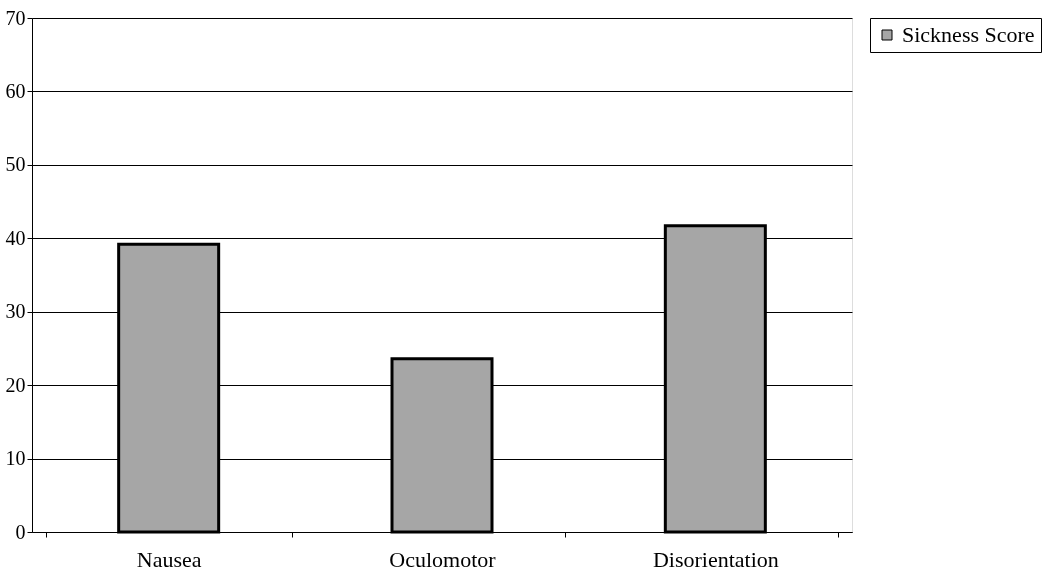 The width and height of the screenshot is (1057, 582). What do you see at coordinates (15, 17) in the screenshot?
I see `y-tick-label: 70` at bounding box center [15, 17].